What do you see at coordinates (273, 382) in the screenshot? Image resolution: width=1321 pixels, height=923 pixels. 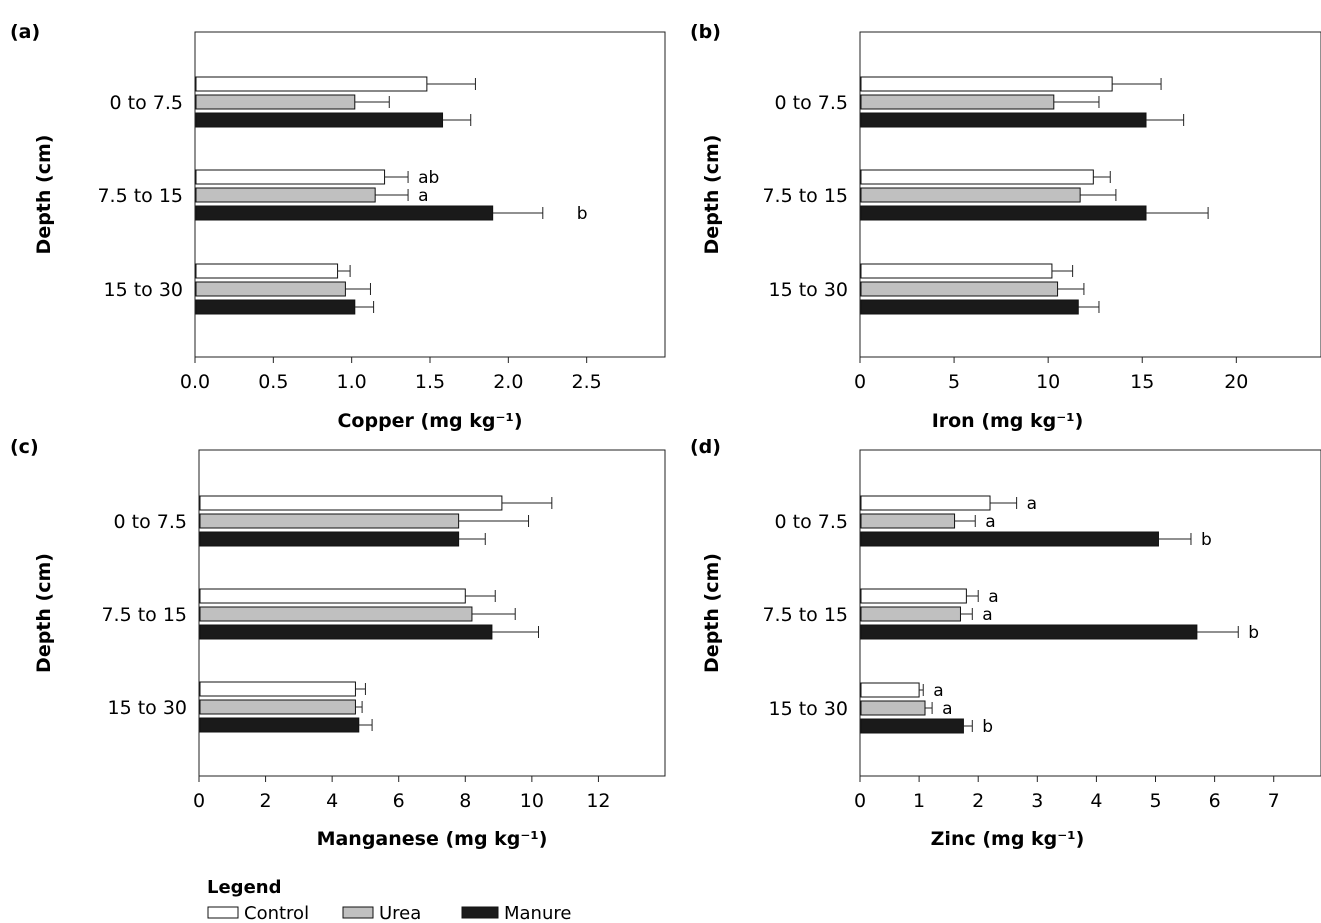 I see `x-tick-label: 0.5` at bounding box center [273, 382].